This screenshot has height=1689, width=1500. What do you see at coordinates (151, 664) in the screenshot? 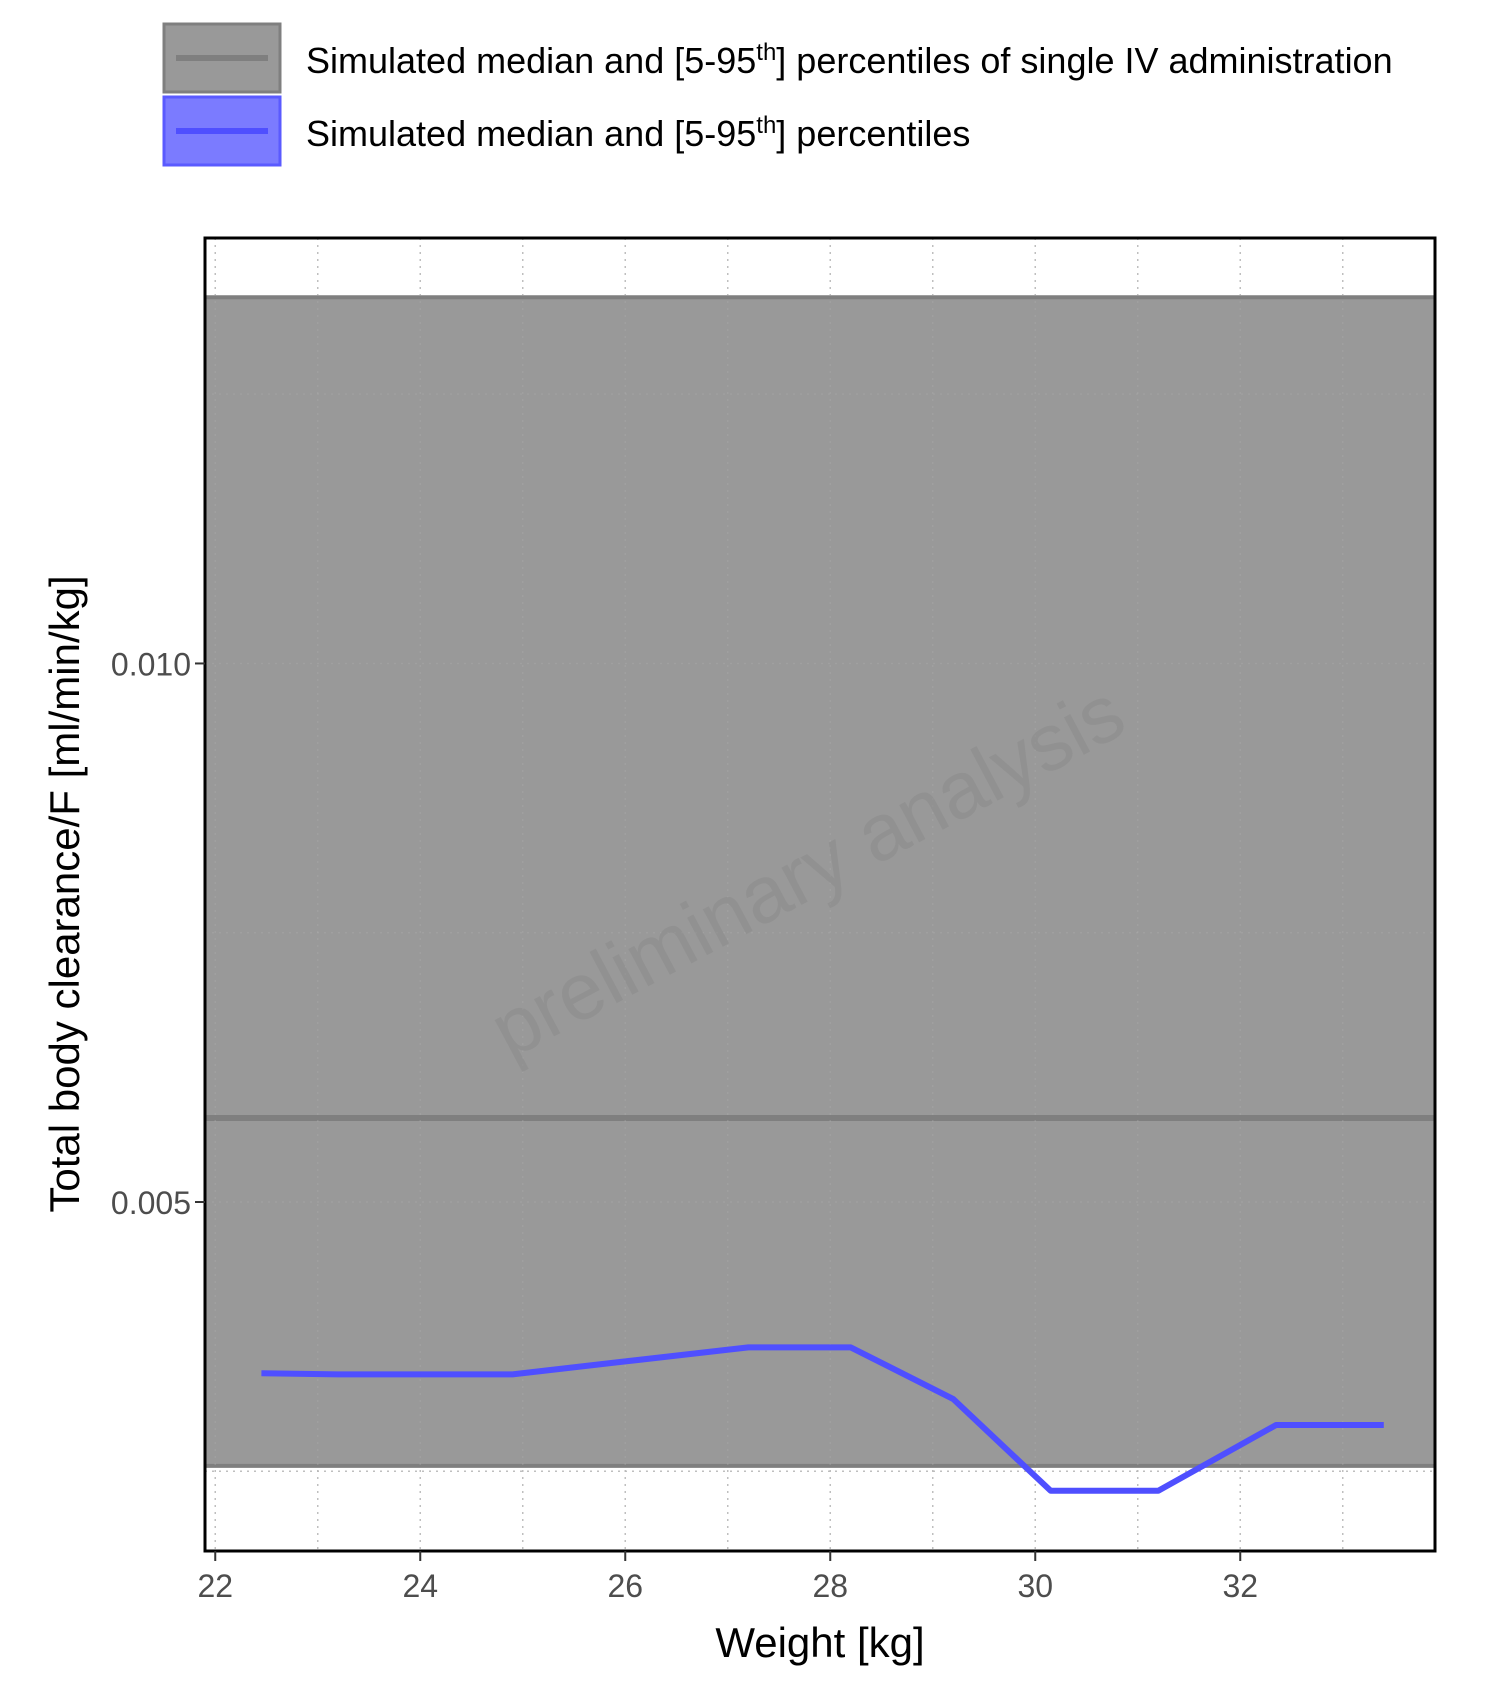
I see `y-tick-label: 0.010` at bounding box center [151, 664].